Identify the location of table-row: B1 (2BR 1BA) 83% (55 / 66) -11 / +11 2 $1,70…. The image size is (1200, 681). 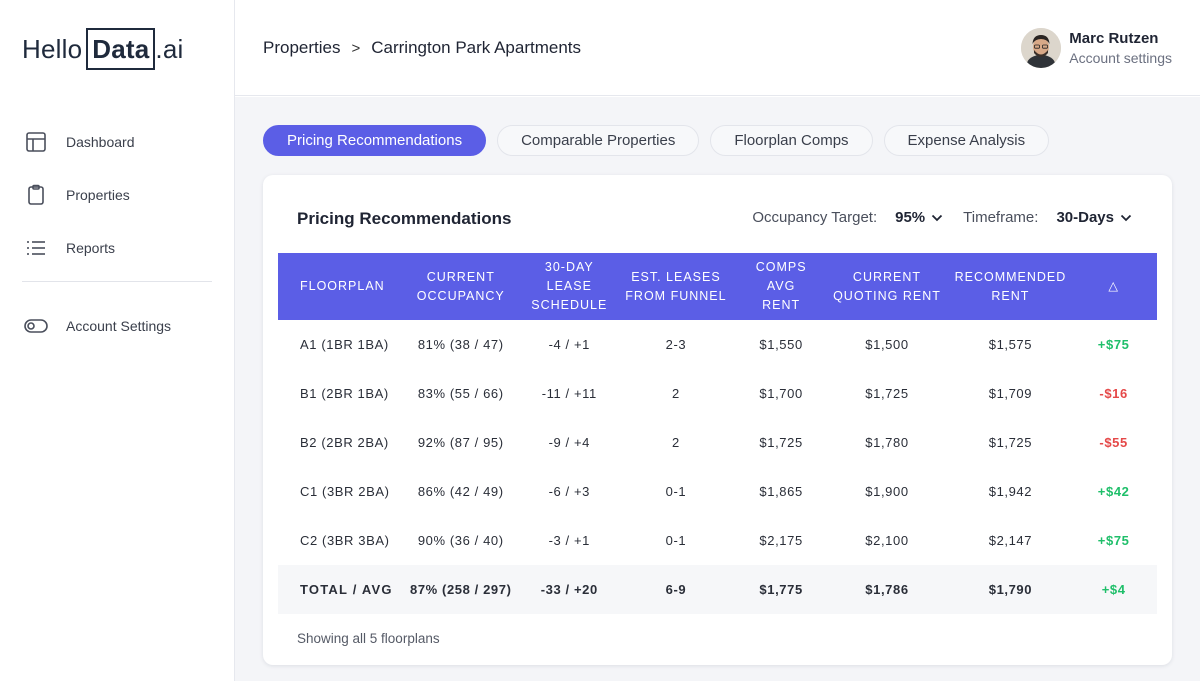
(717, 393).